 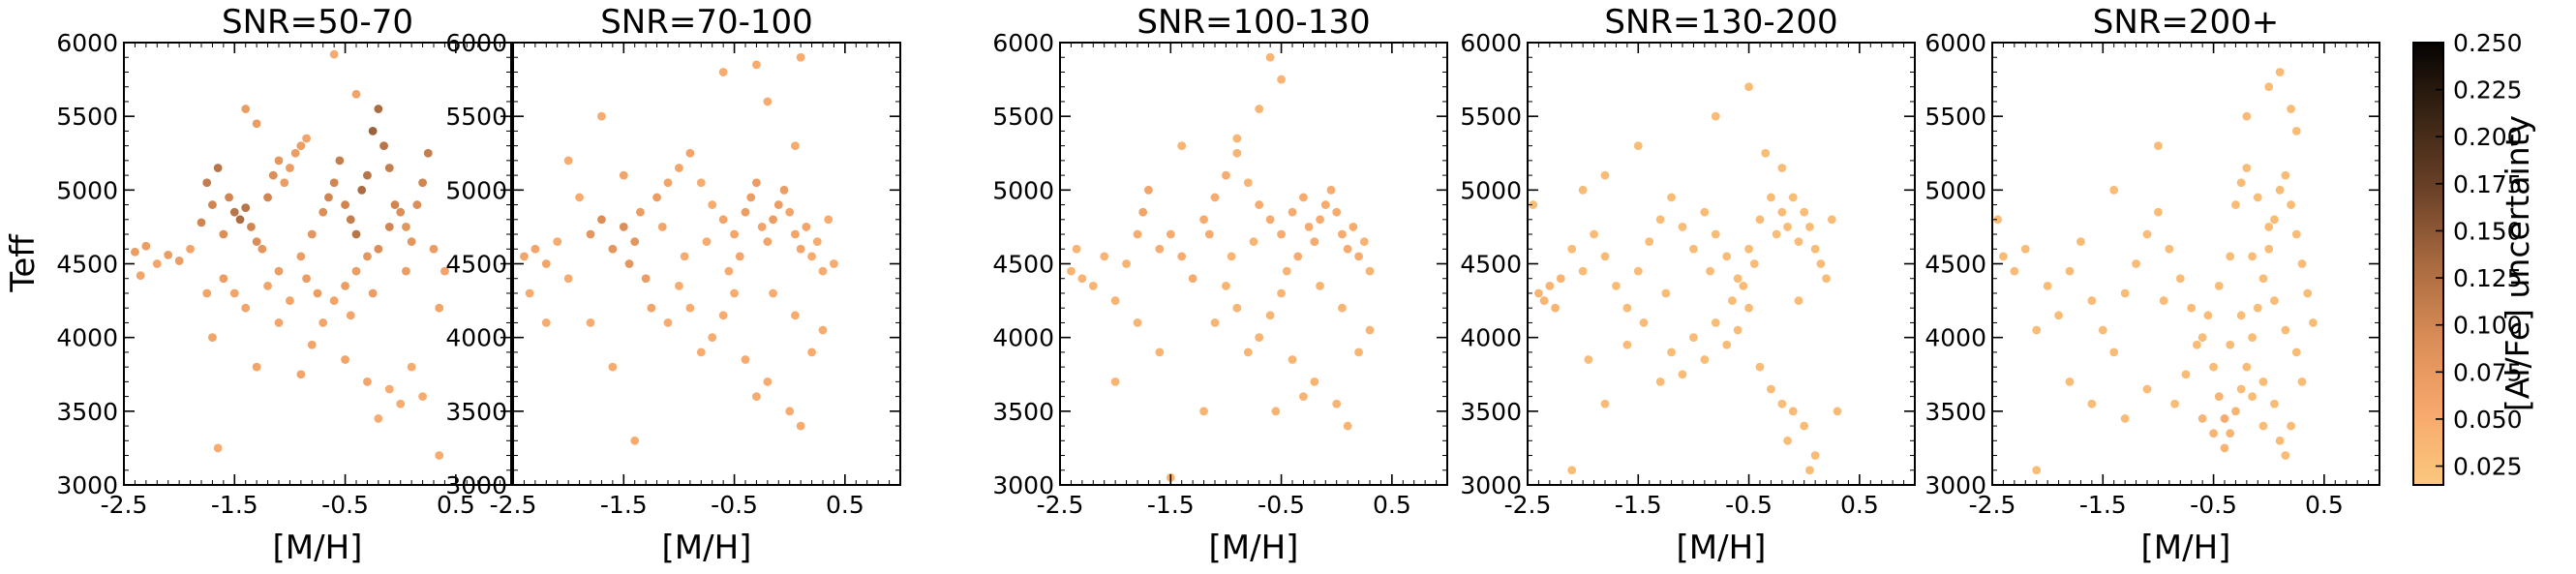 I want to click on y-tick-label: 4500, so click(x=1023, y=265).